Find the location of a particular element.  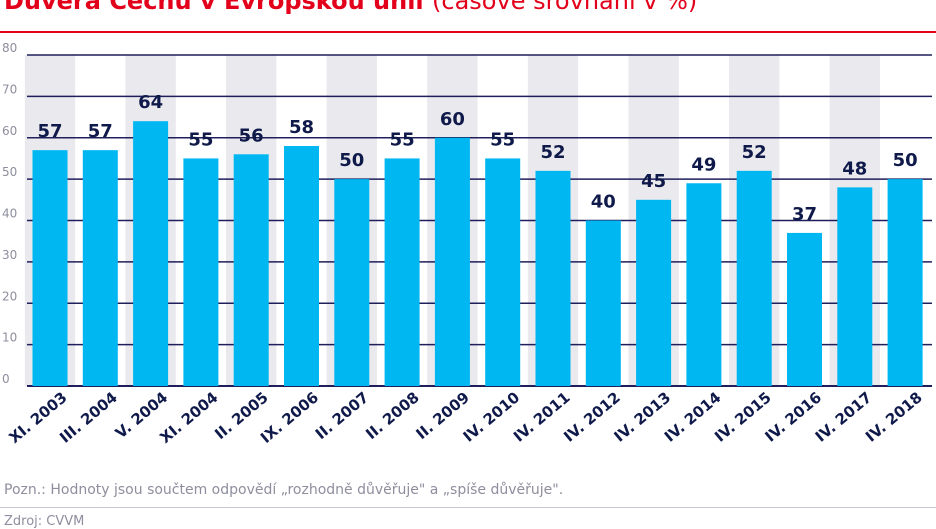

footer-divider is located at coordinates (468, 507).